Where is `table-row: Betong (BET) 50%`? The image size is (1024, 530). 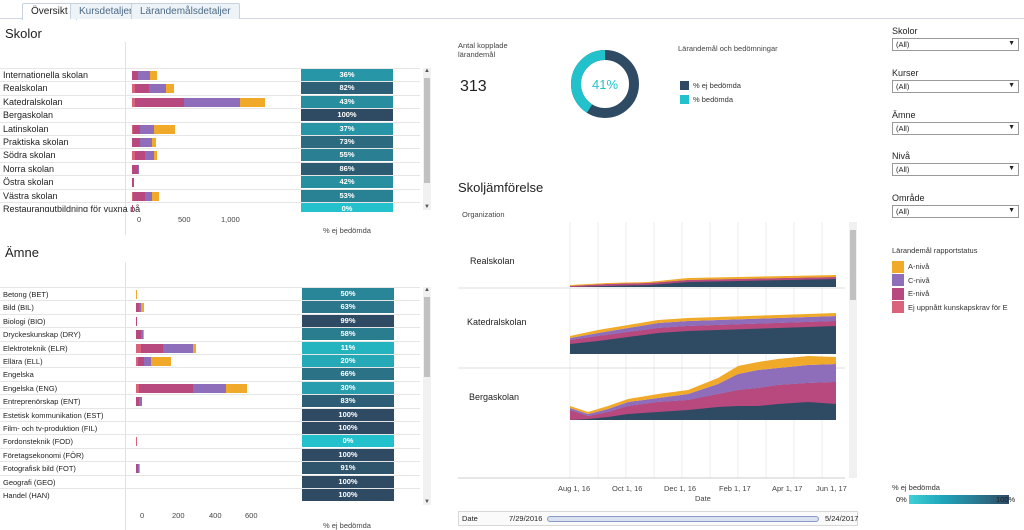
table-row: Betong (BET) 50% is located at coordinates (210, 293).